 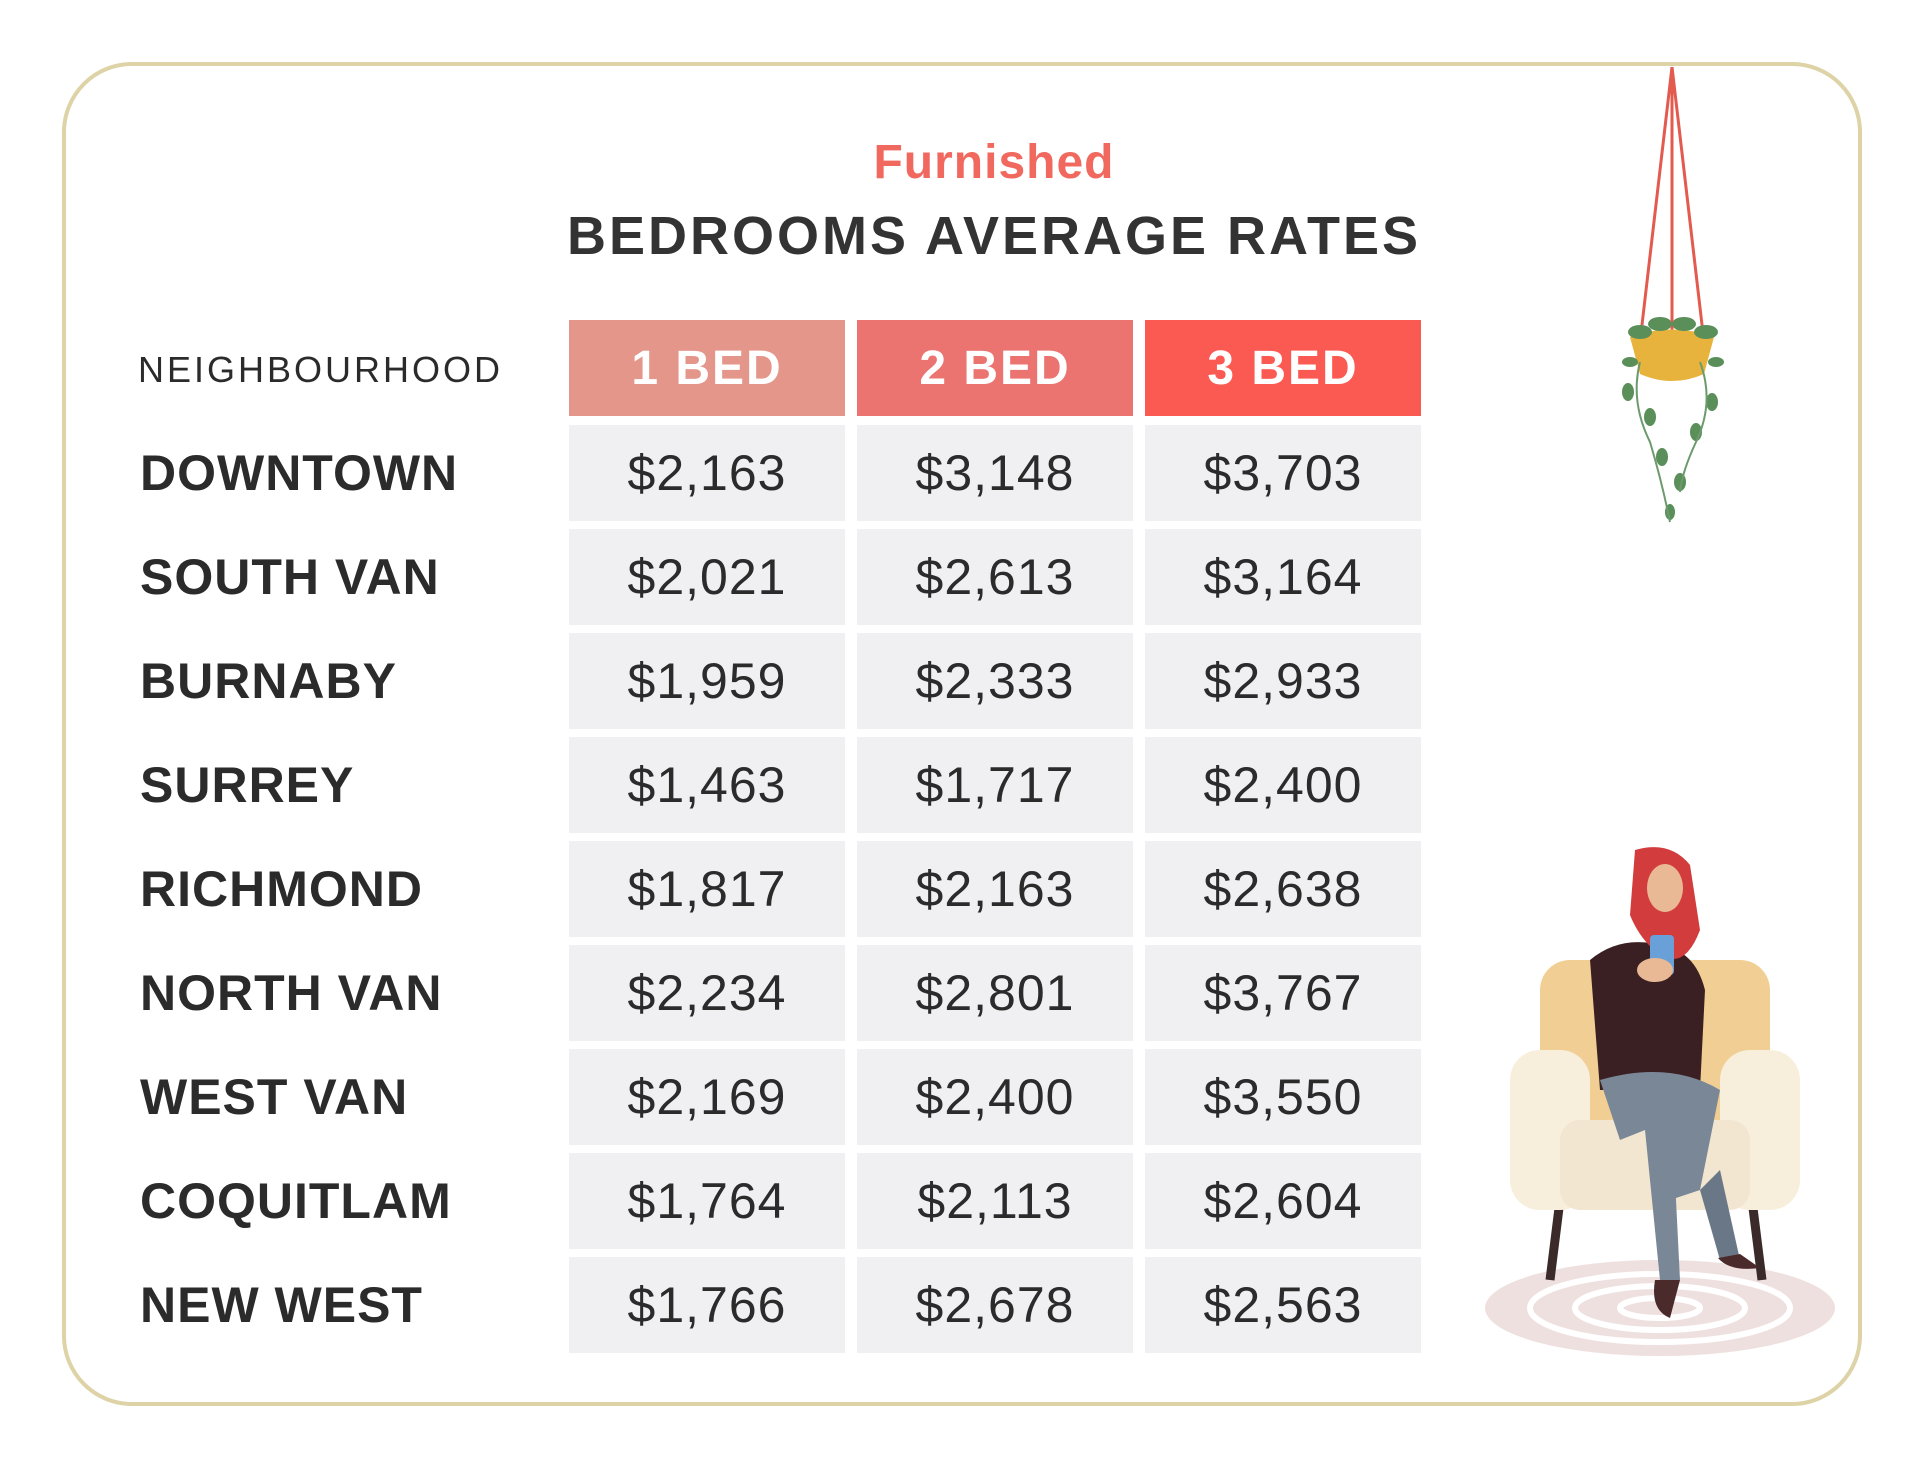 I want to click on rate-cell: $2,021, so click(x=707, y=577).